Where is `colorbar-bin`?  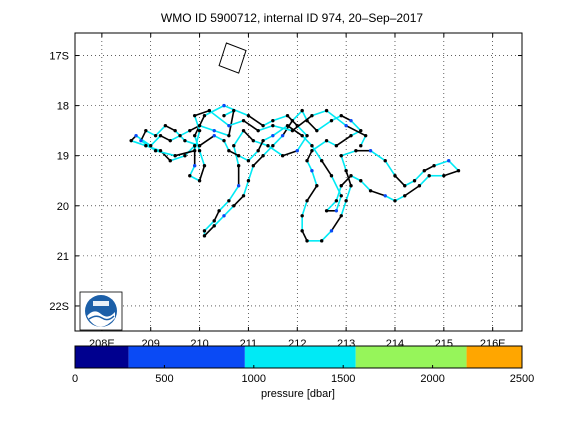 colorbar-bin is located at coordinates (186, 357).